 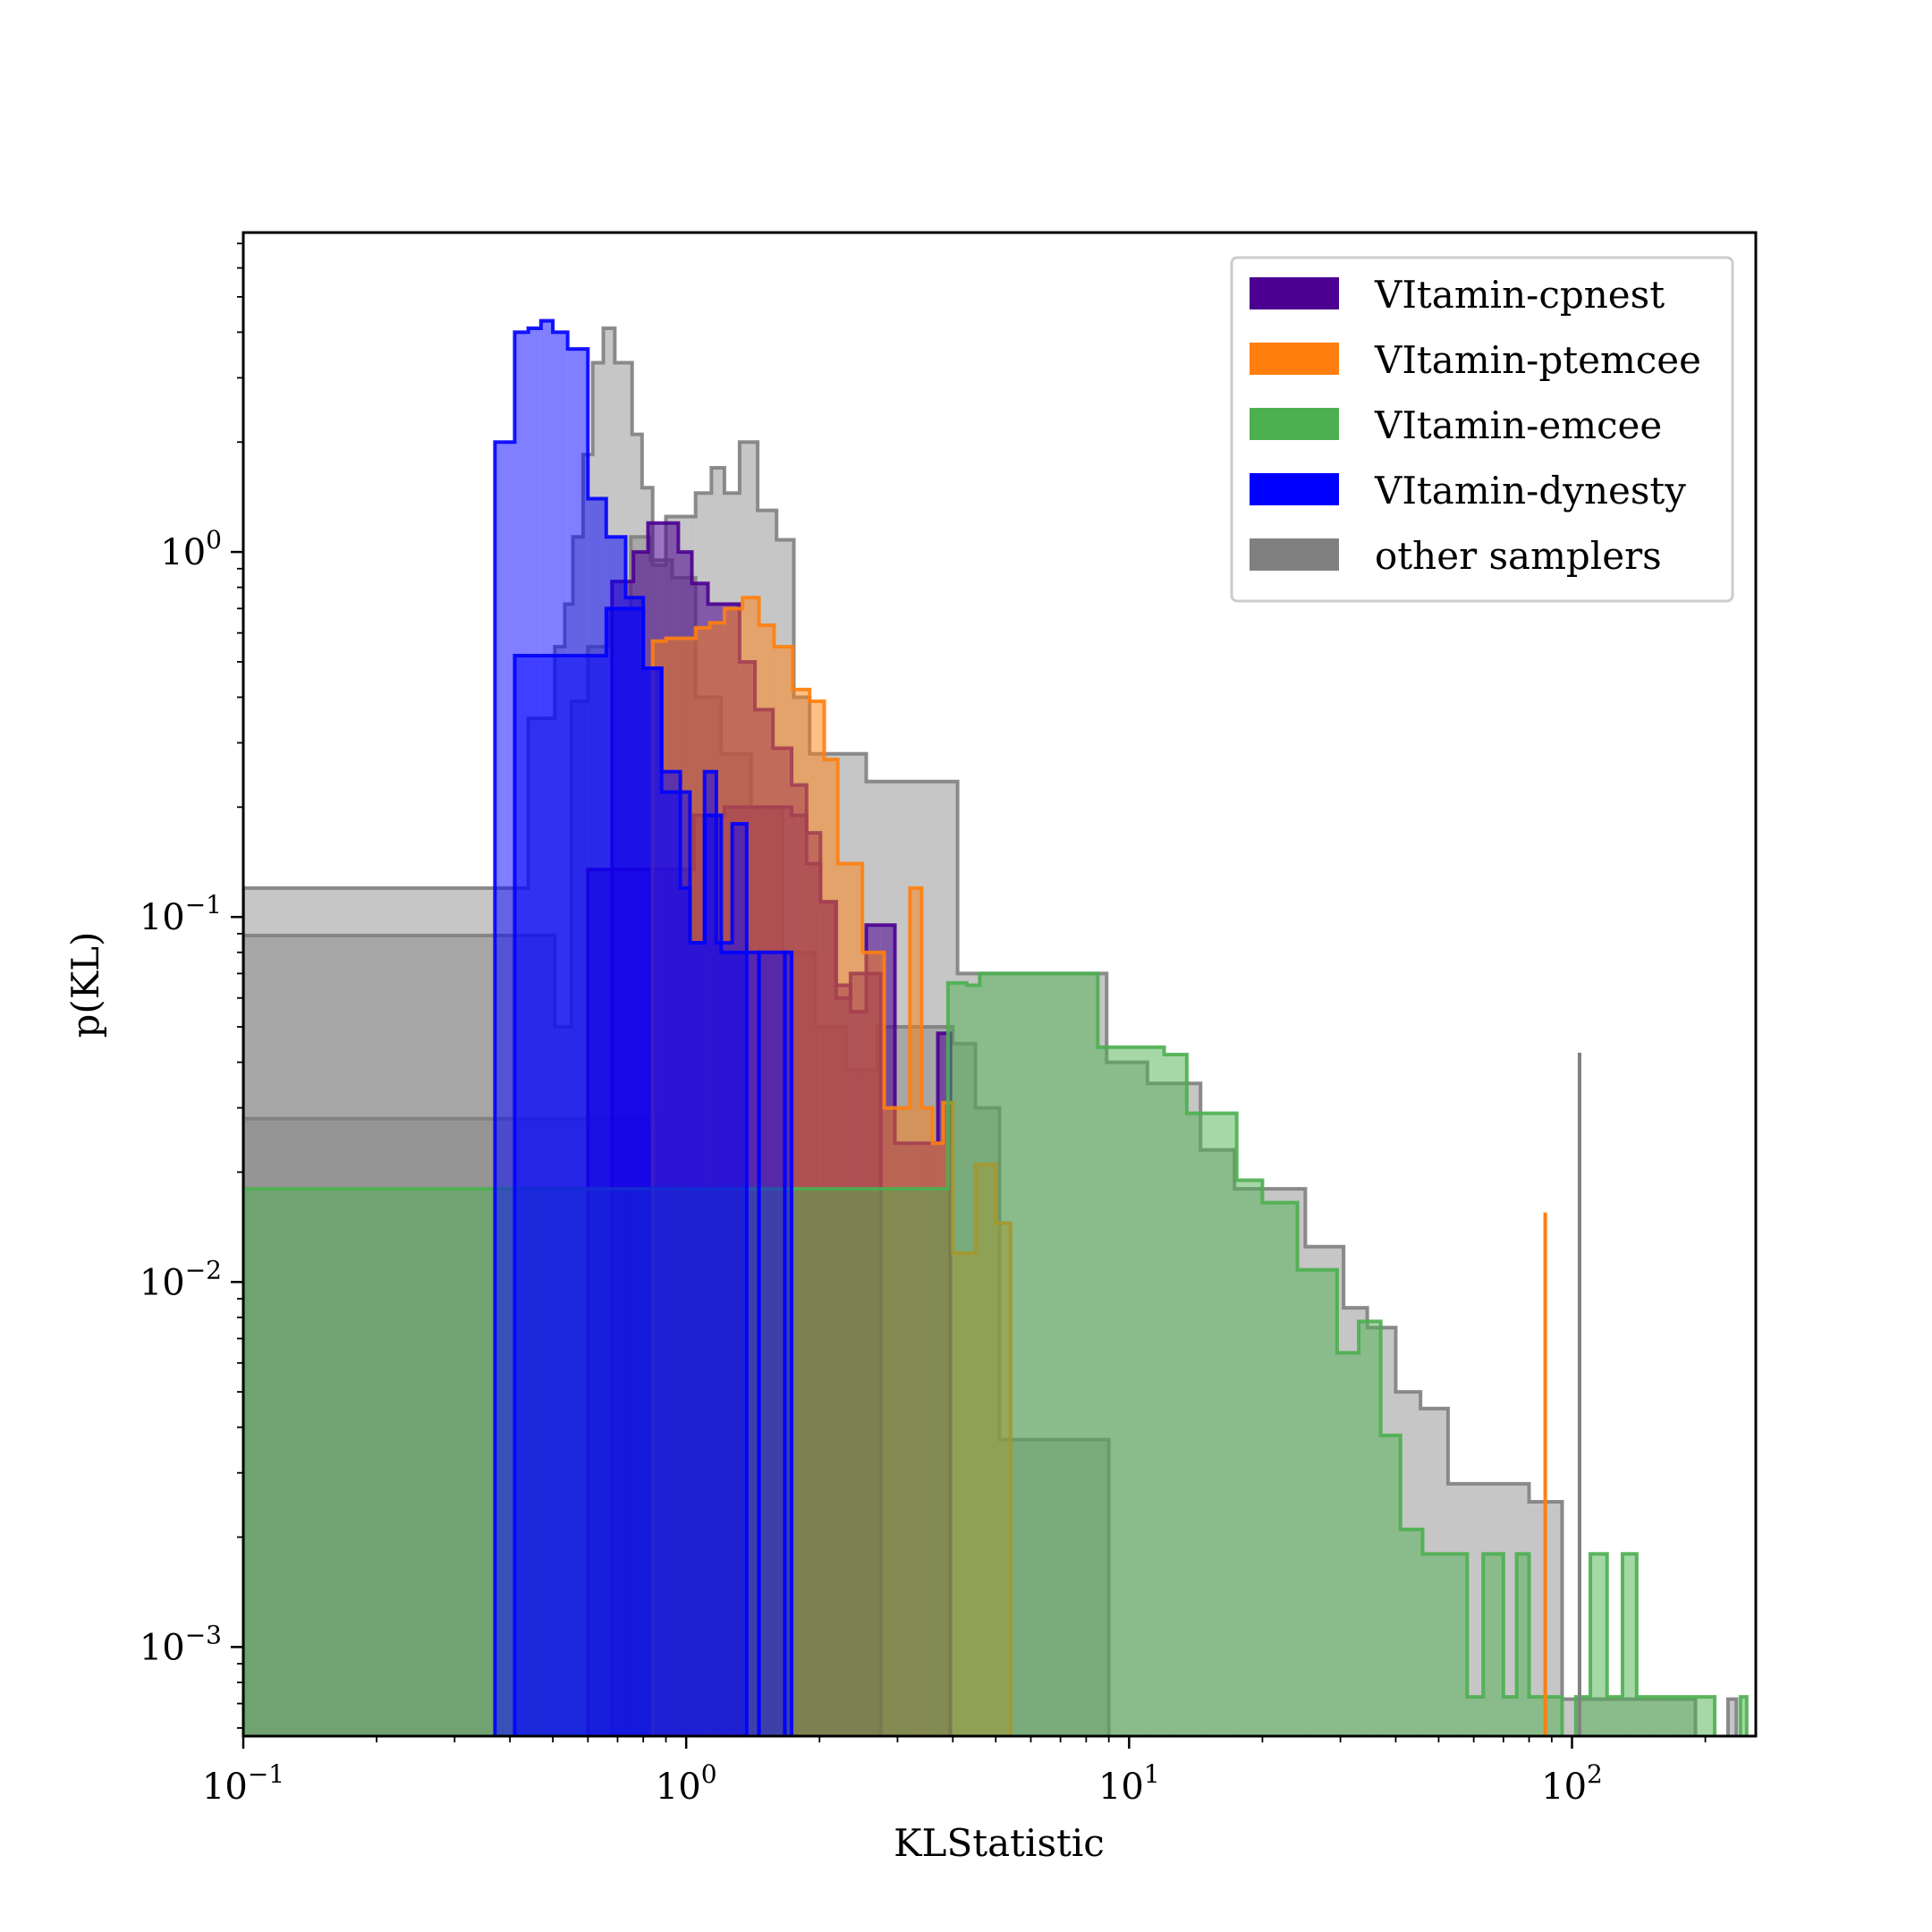 I want to click on legend-frame, so click(x=1482, y=429).